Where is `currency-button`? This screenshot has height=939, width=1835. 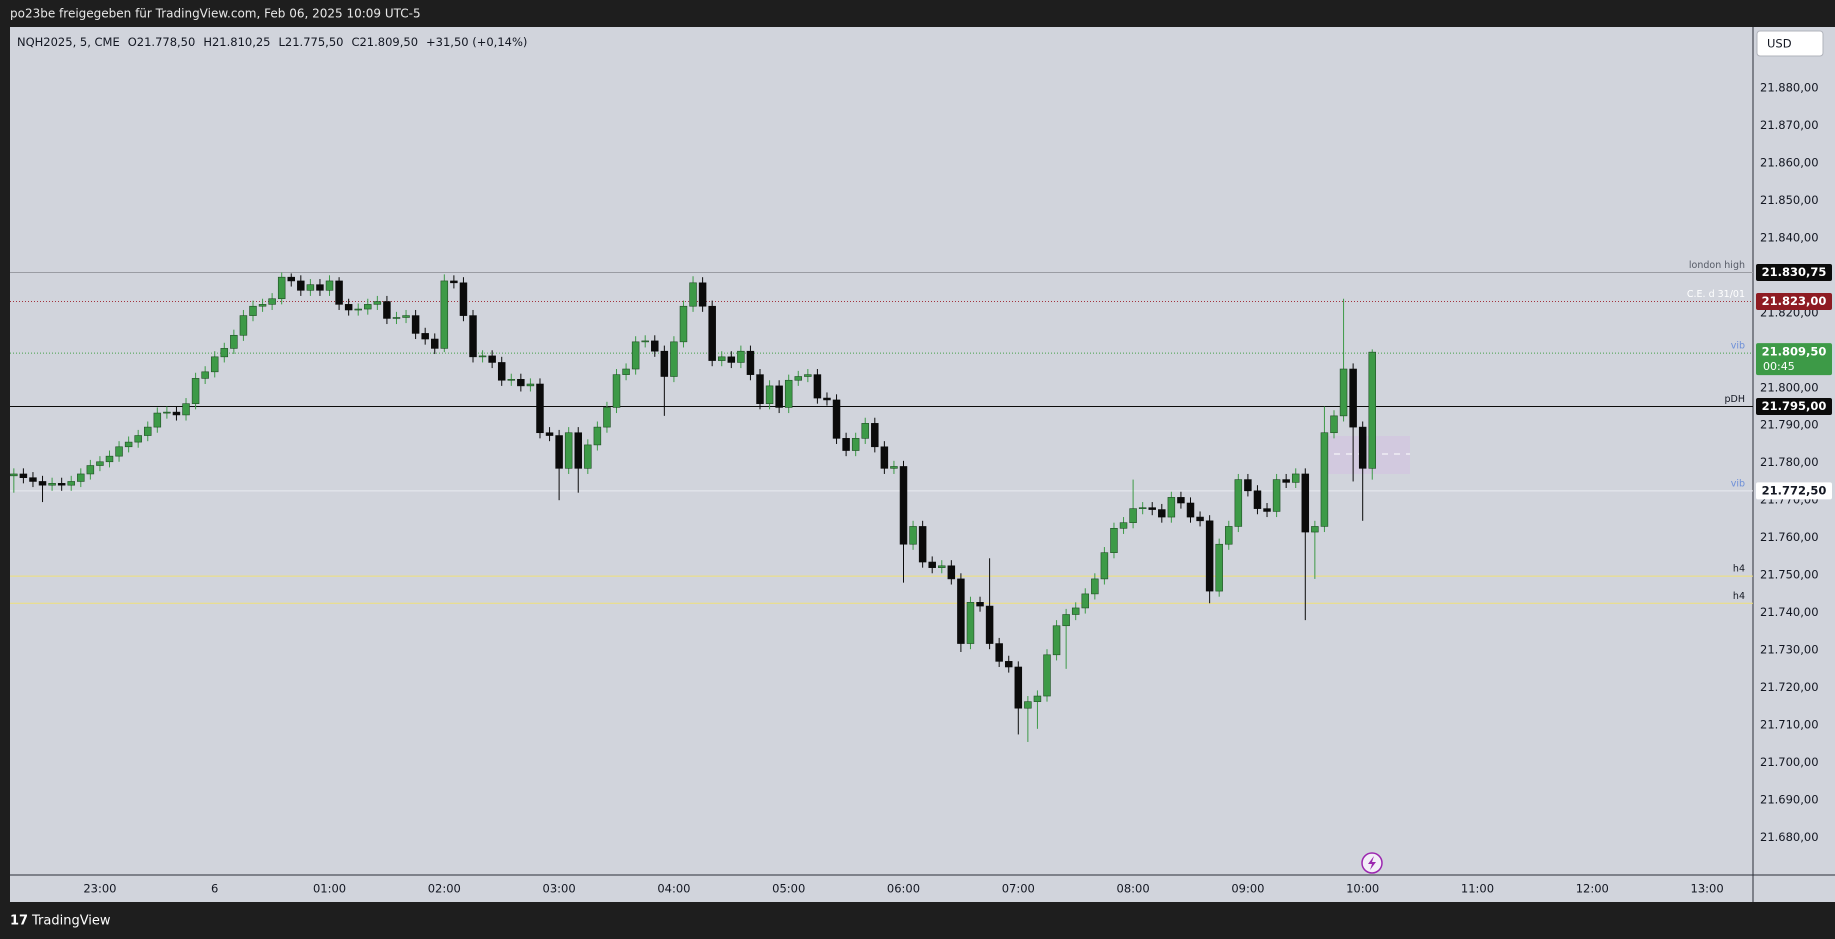 currency-button is located at coordinates (1790, 43).